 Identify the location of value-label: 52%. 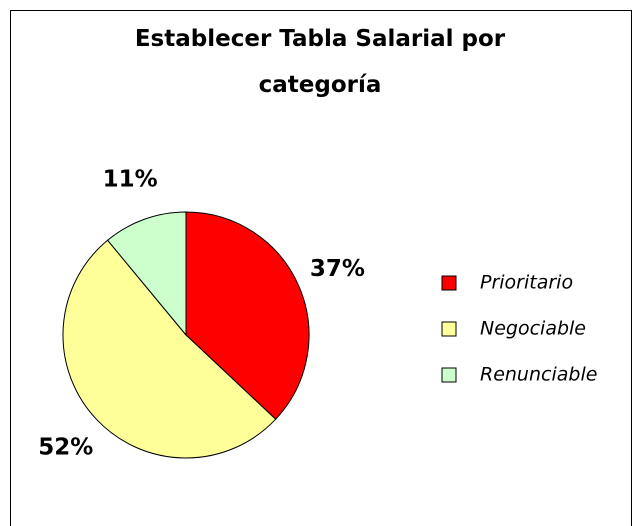
(65, 447).